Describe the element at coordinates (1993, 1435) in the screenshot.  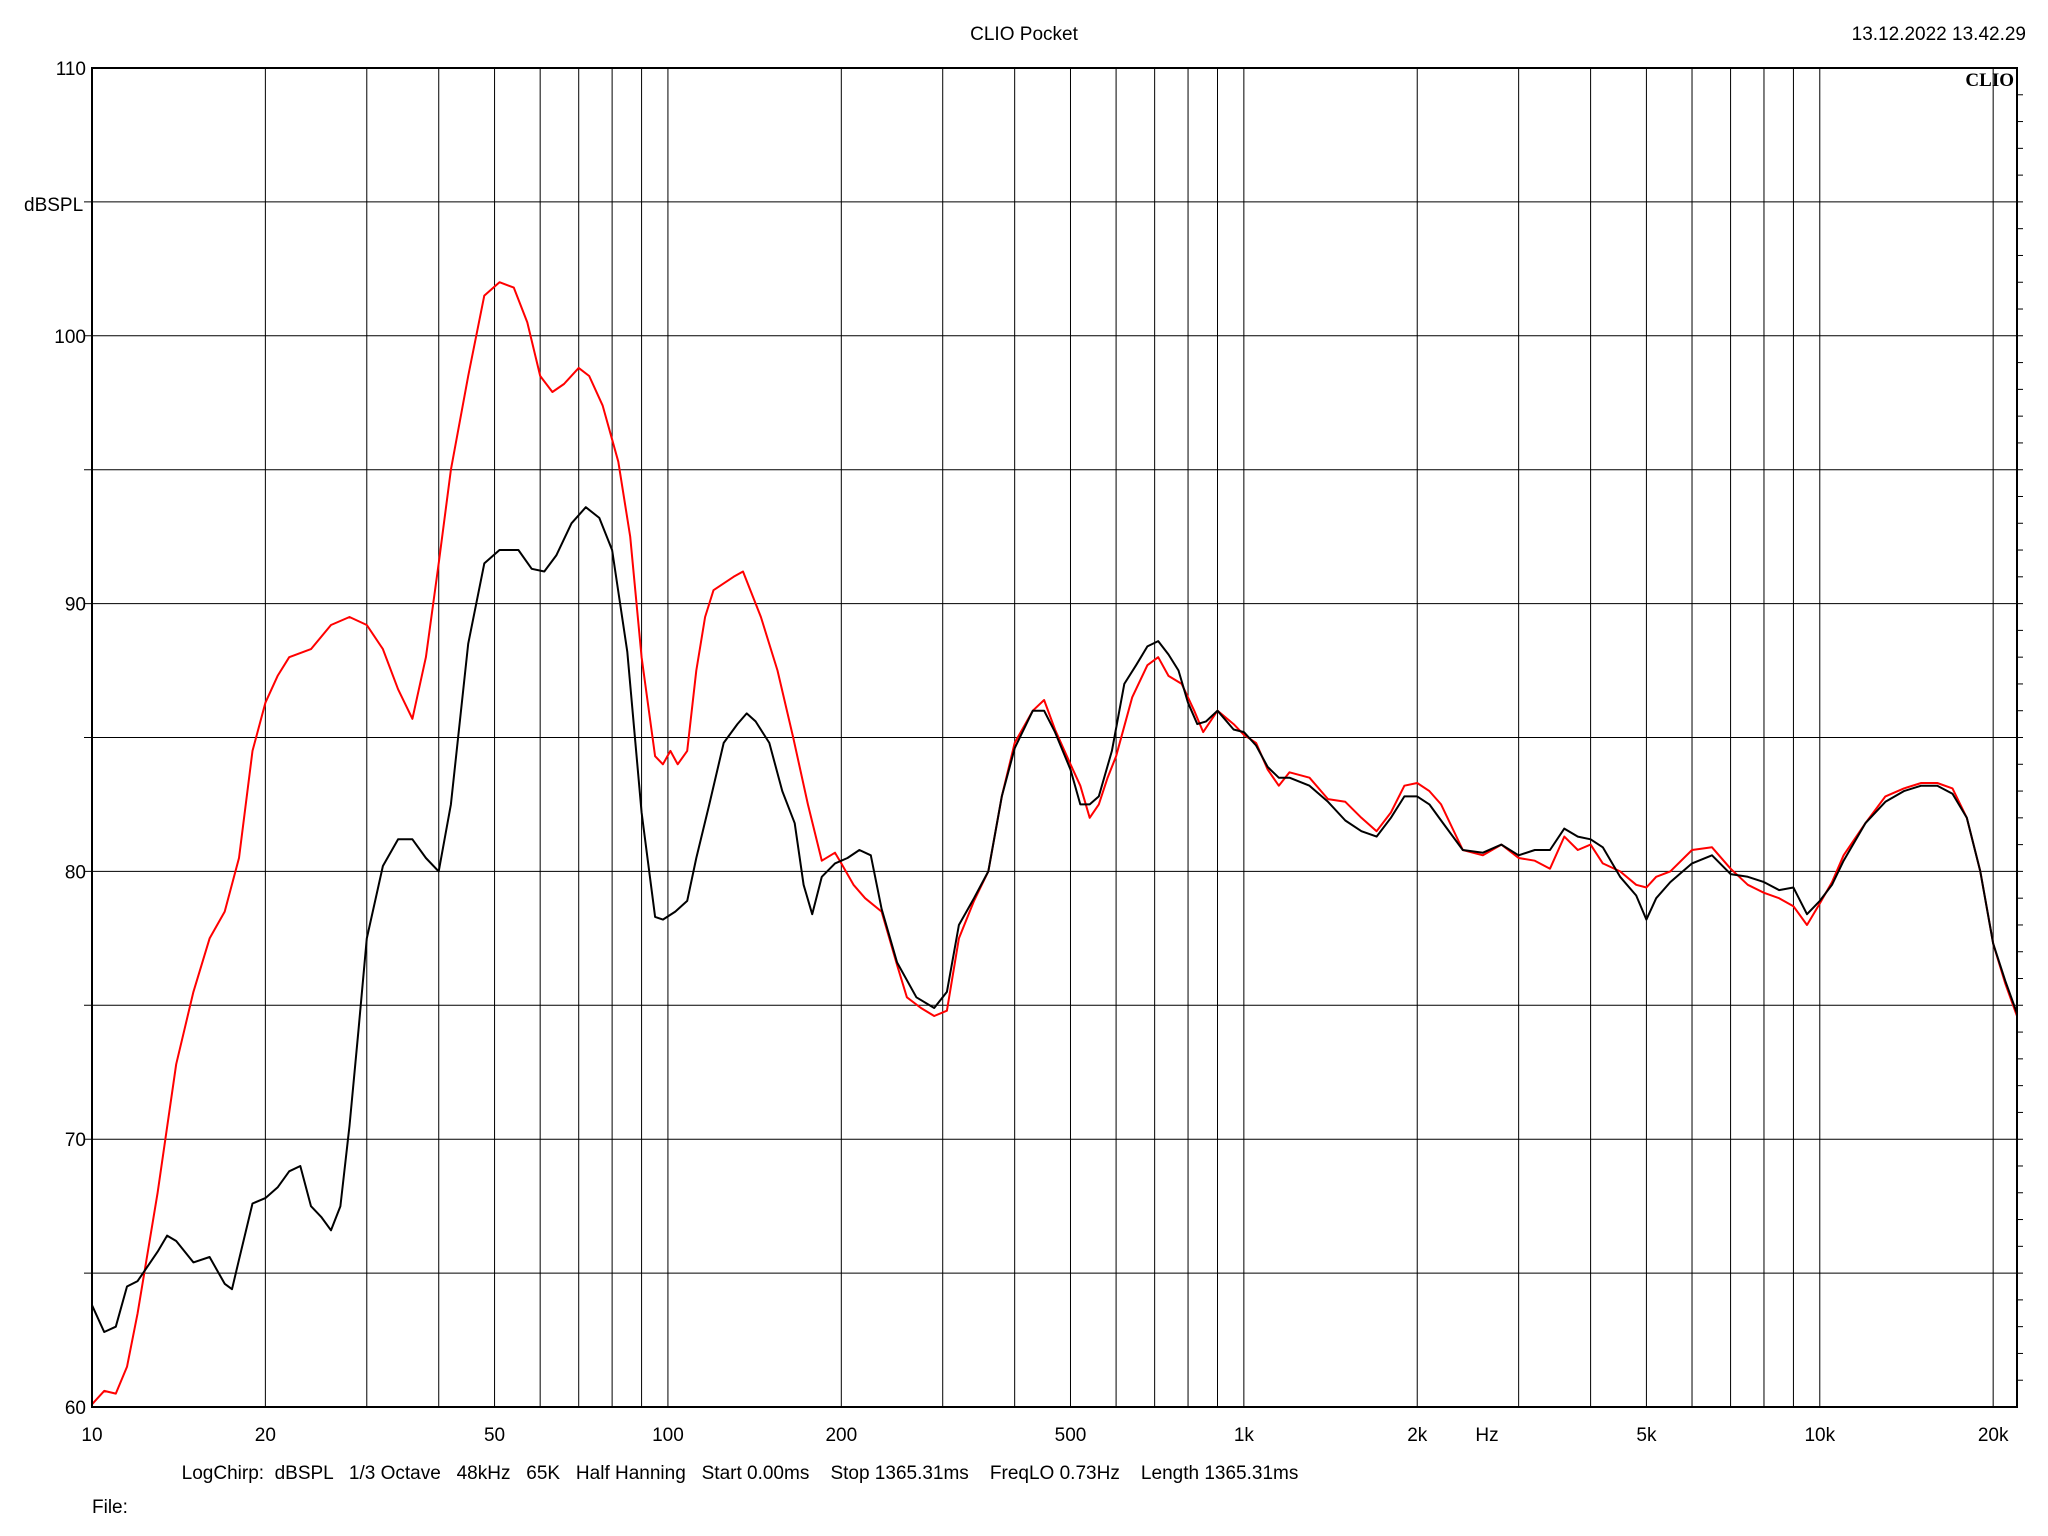
I see `x-tick-label: 20k` at that location.